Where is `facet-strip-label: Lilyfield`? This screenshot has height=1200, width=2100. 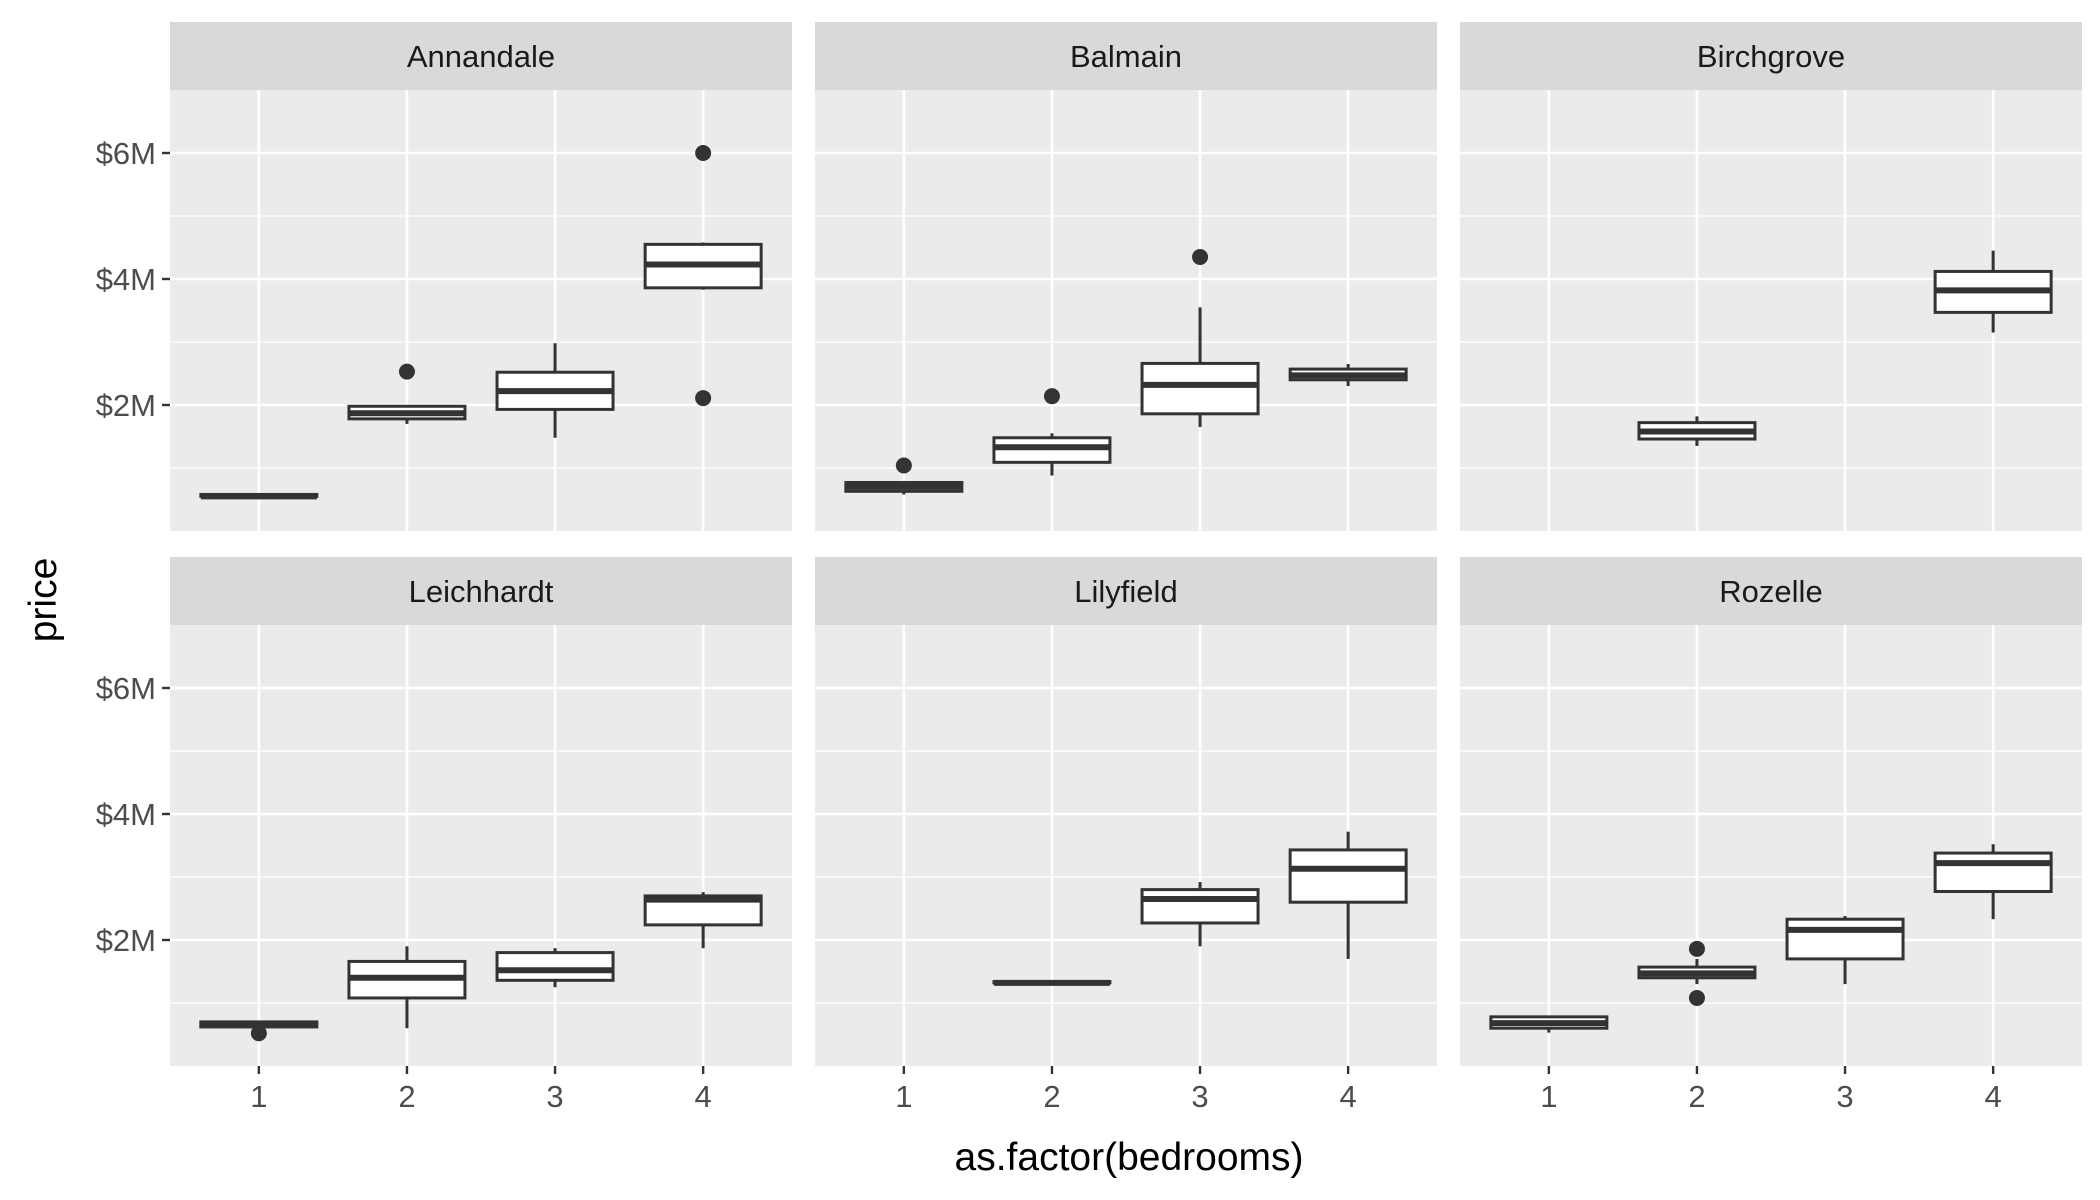 facet-strip-label: Lilyfield is located at coordinates (1125, 591).